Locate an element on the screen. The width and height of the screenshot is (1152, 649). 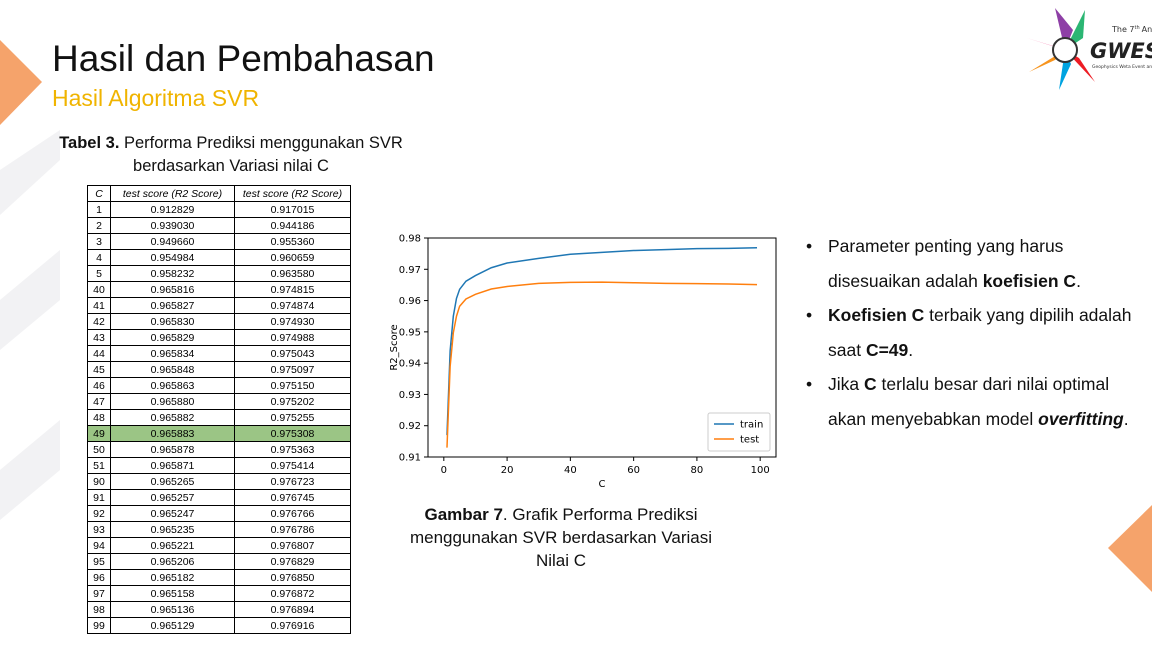
table-cell: 0.965158 is located at coordinates (172, 593).